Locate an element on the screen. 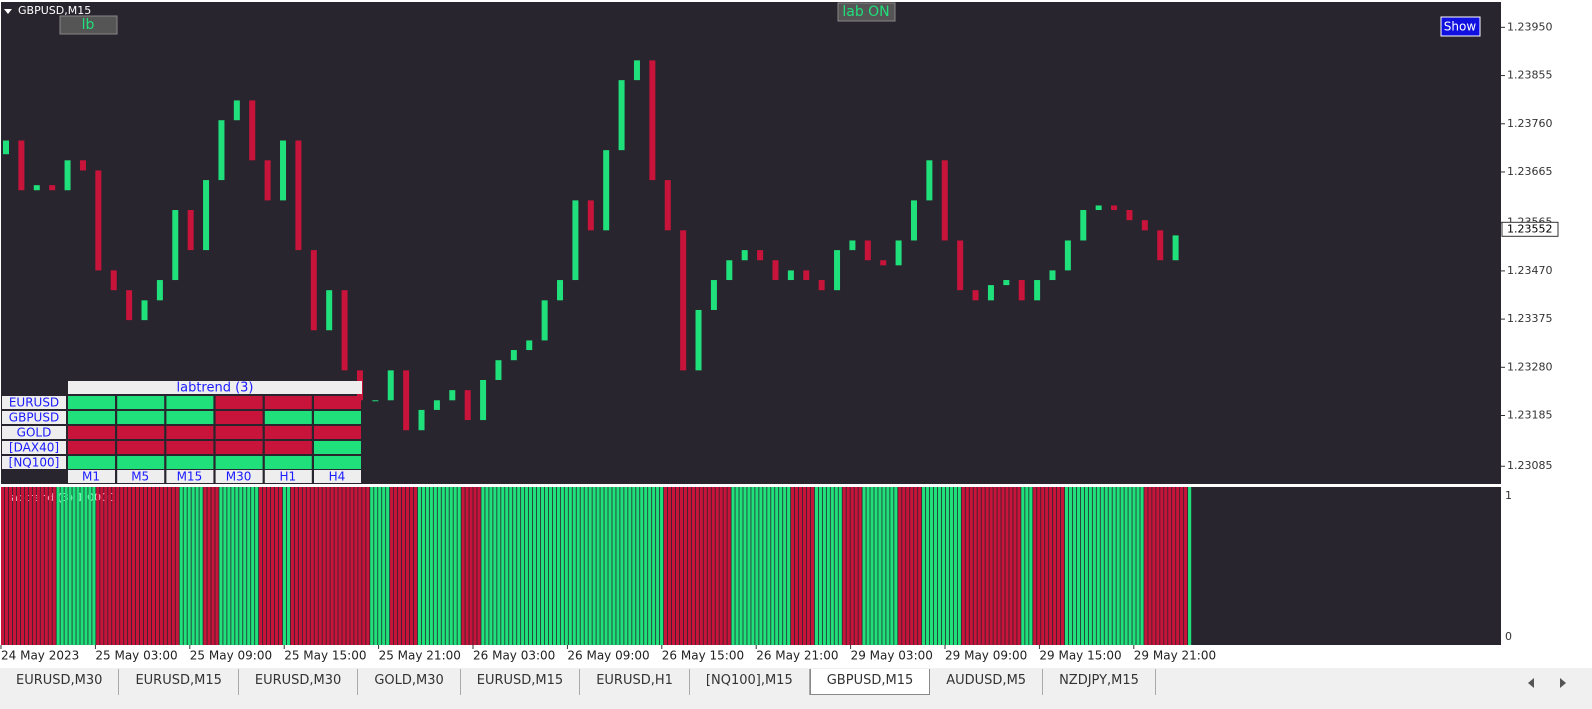  scroll-left is located at coordinates (1531, 683).